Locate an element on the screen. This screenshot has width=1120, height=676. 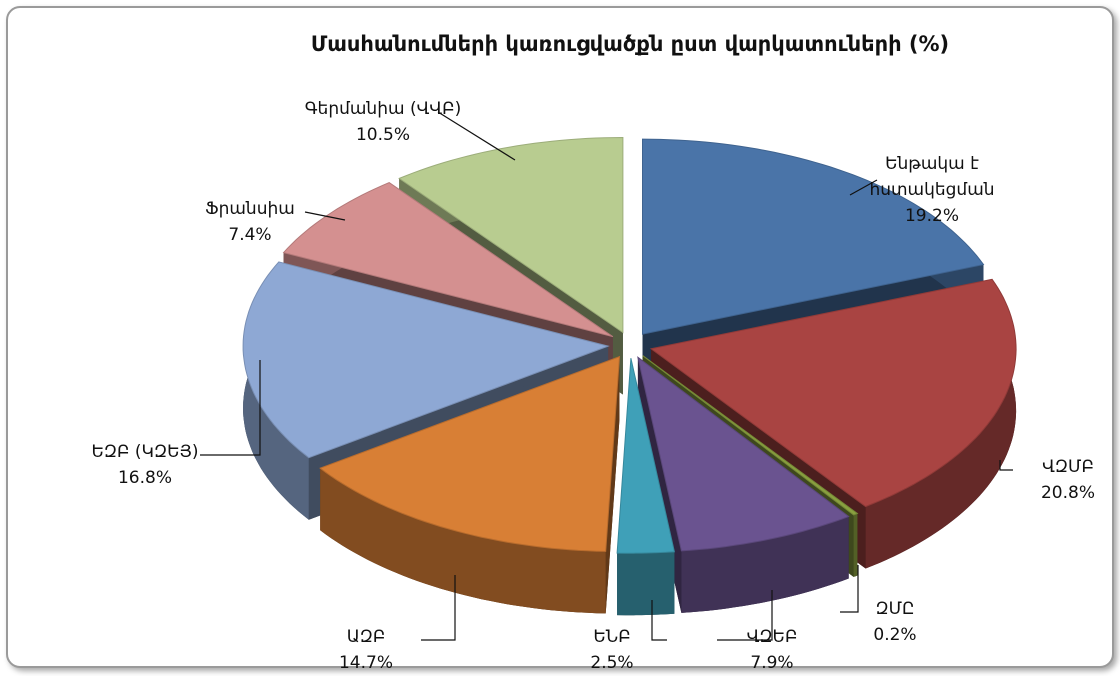
slice-label: Գերմանիա (ՎՎԲ) 10.5% is located at coordinates (383, 122).